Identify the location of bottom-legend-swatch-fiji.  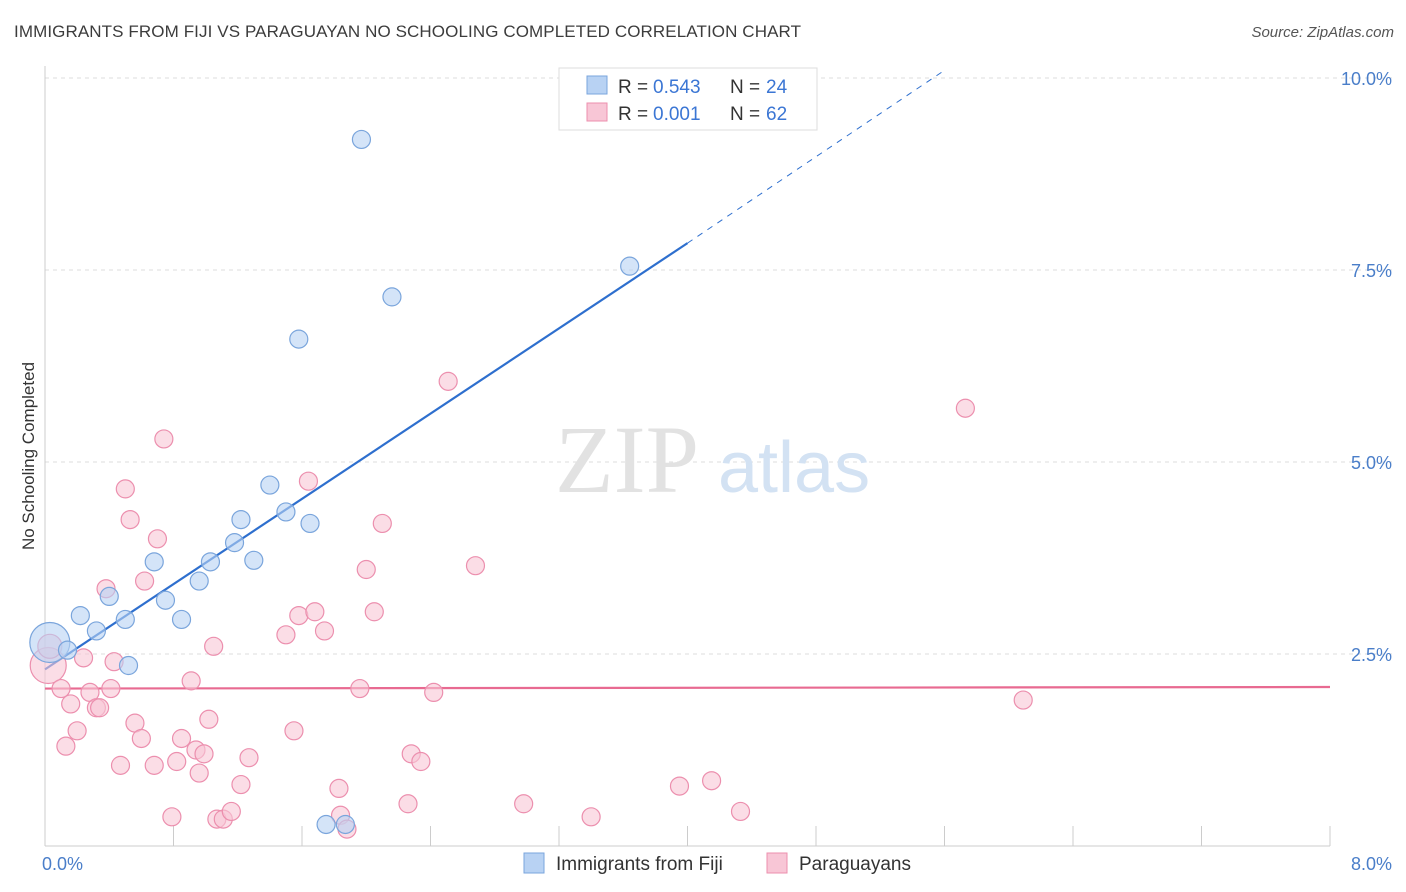
(534, 863).